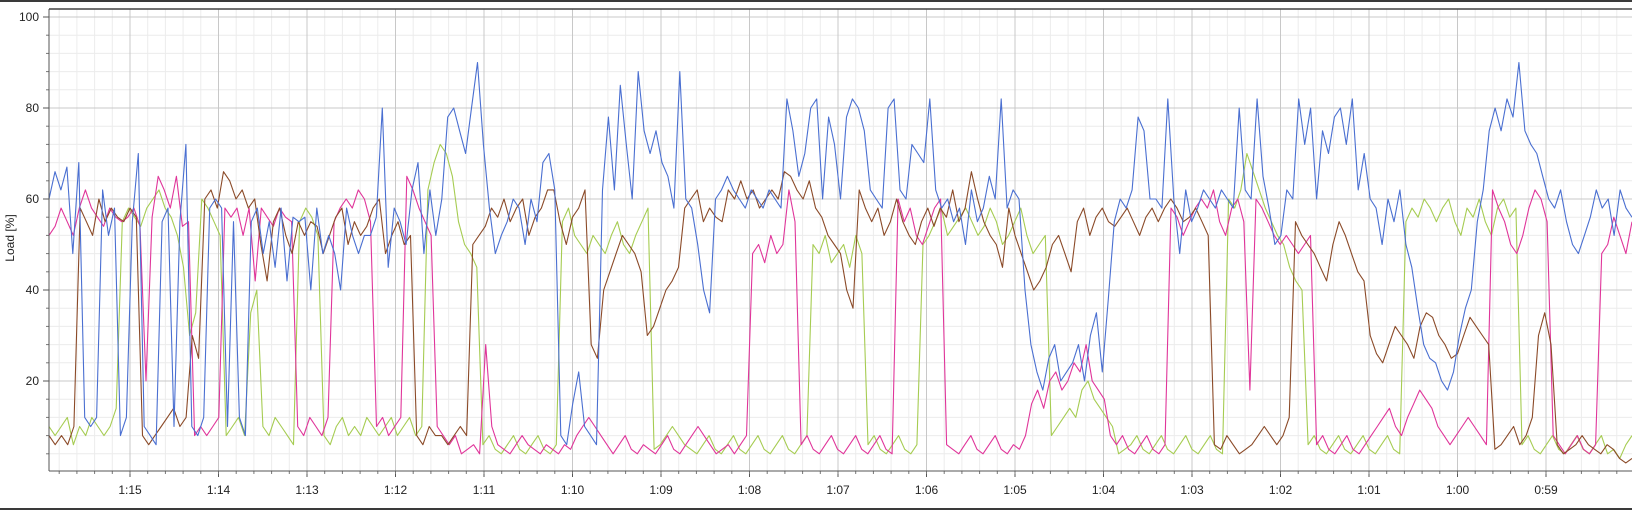 Image resolution: width=1632 pixels, height=510 pixels. I want to click on x-tick-label: 1:15, so click(130, 490).